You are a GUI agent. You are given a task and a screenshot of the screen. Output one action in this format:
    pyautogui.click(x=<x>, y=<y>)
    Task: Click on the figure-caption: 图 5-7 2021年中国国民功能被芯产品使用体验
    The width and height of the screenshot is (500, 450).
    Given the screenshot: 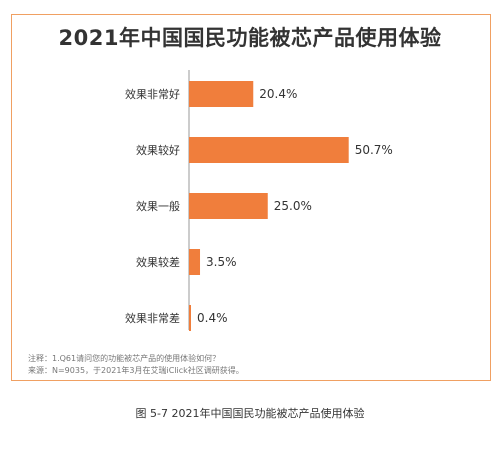 What is the action you would take?
    pyautogui.click(x=250, y=413)
    